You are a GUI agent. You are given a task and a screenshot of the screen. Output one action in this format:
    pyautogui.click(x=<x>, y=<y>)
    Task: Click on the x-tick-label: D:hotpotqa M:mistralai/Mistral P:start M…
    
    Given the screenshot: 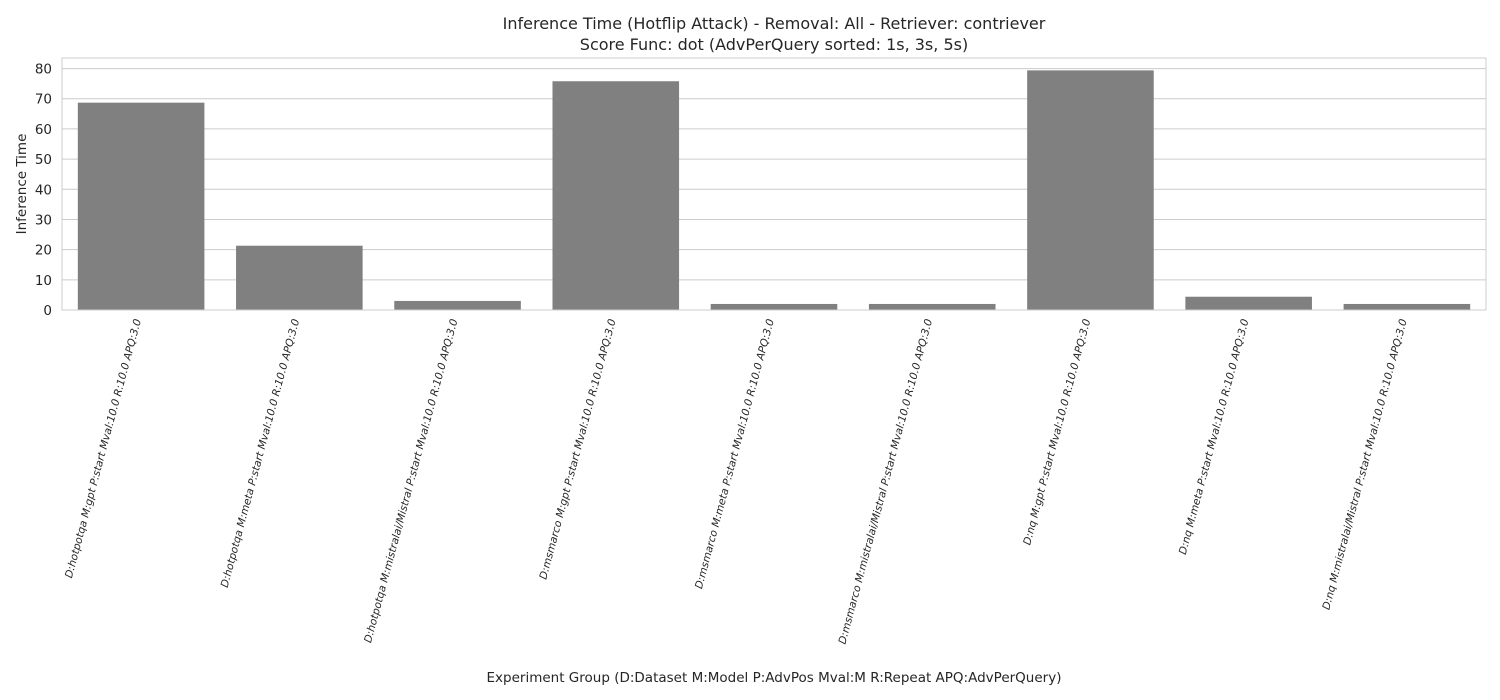 What is the action you would take?
    pyautogui.click(x=411, y=480)
    